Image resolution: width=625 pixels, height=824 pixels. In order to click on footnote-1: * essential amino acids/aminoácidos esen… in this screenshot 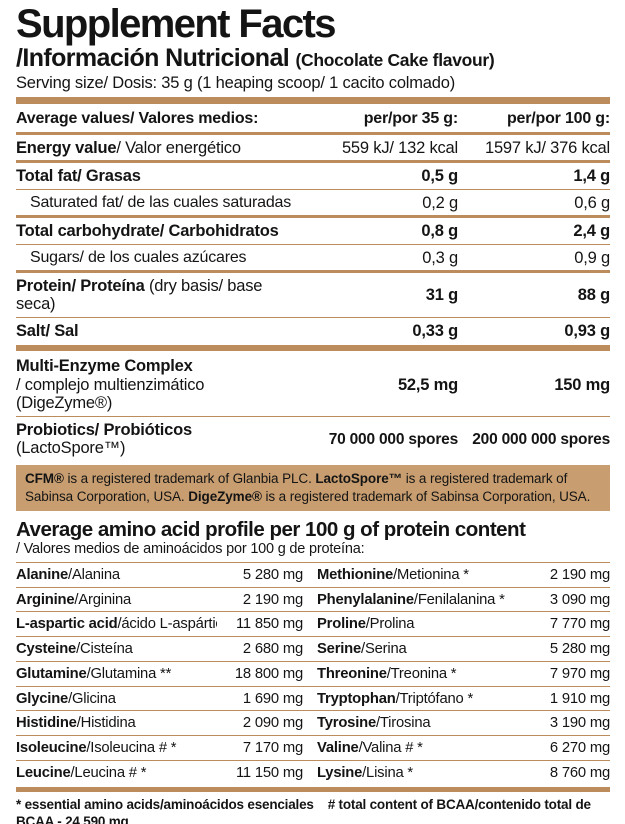, I will do `click(303, 810)`.